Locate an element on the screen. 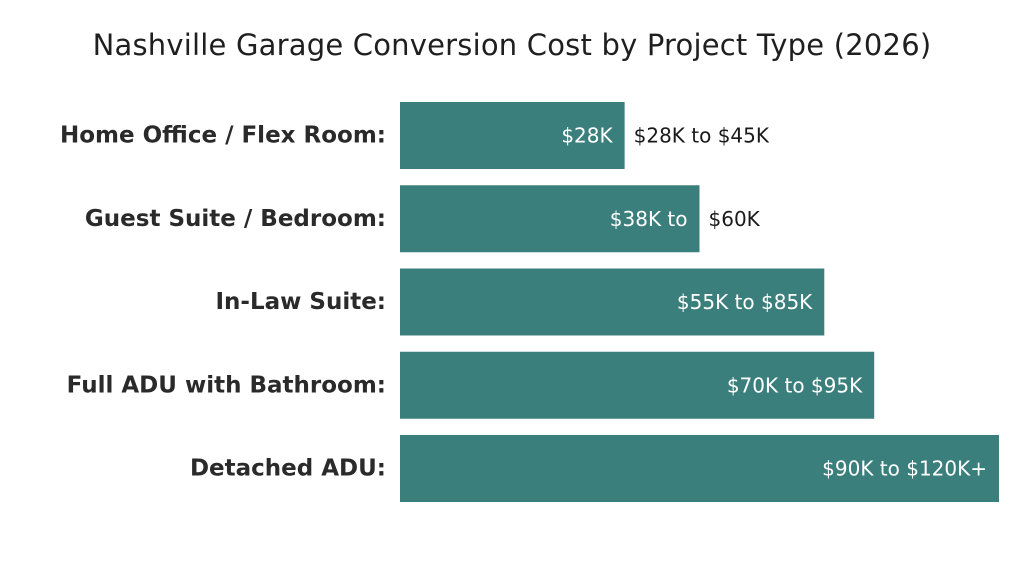 This screenshot has width=1024, height=576. bar-value-label-3: $70K to $95K is located at coordinates (795, 385).